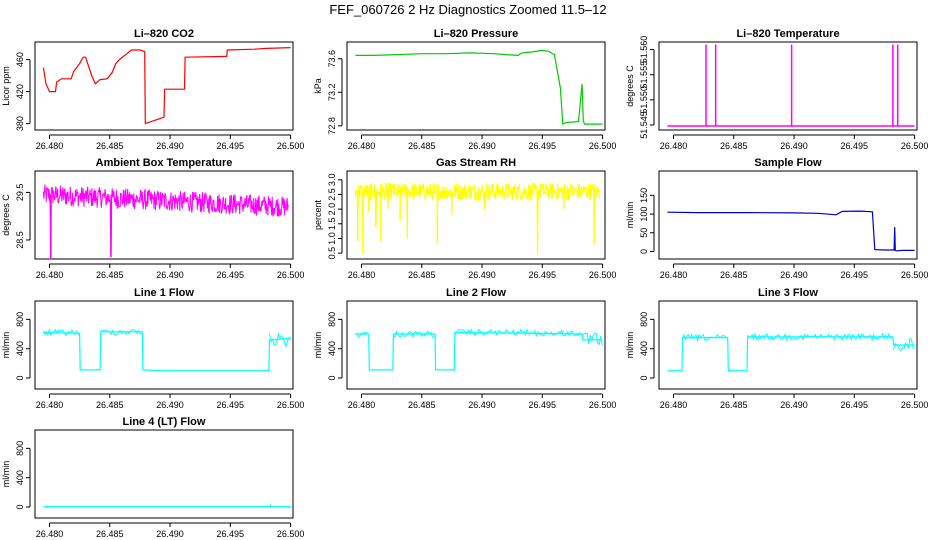 The image size is (936, 540). What do you see at coordinates (644, 214) in the screenshot?
I see `y-tick-label: 100` at bounding box center [644, 214].